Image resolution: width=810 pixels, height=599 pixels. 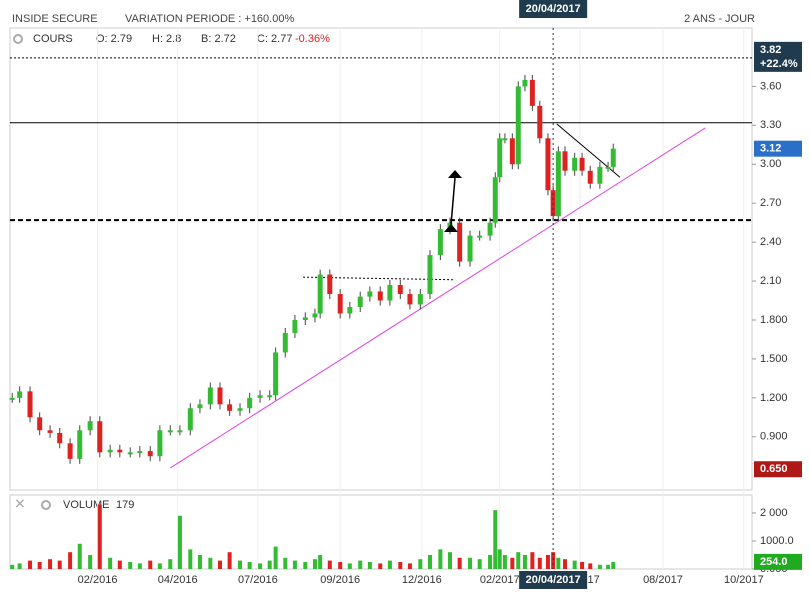 I want to click on volume-tick-label: 2 000, so click(x=774, y=513).